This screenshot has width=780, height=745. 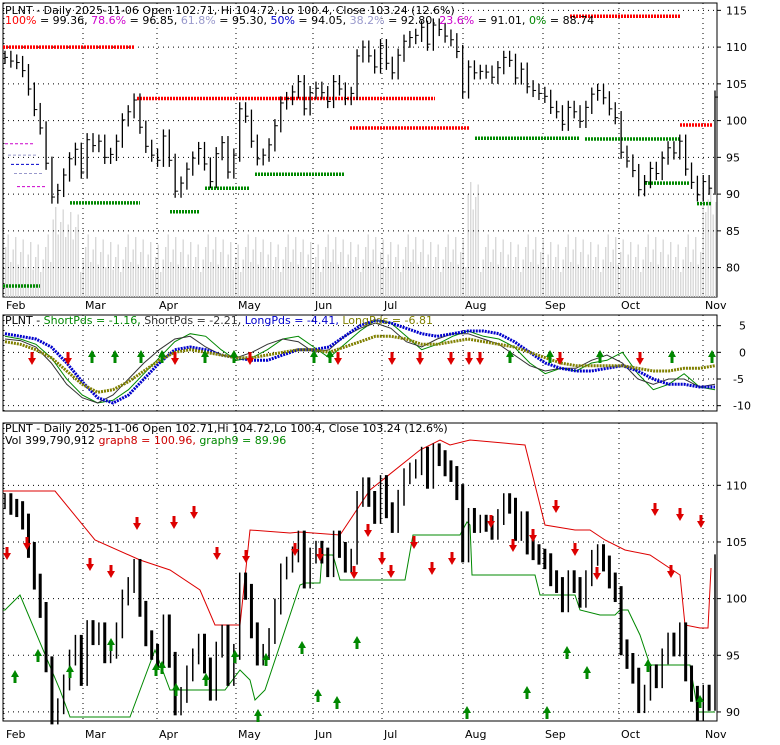 What do you see at coordinates (390, 734) in the screenshot?
I see `x-tick-label: Jul` at bounding box center [390, 734].